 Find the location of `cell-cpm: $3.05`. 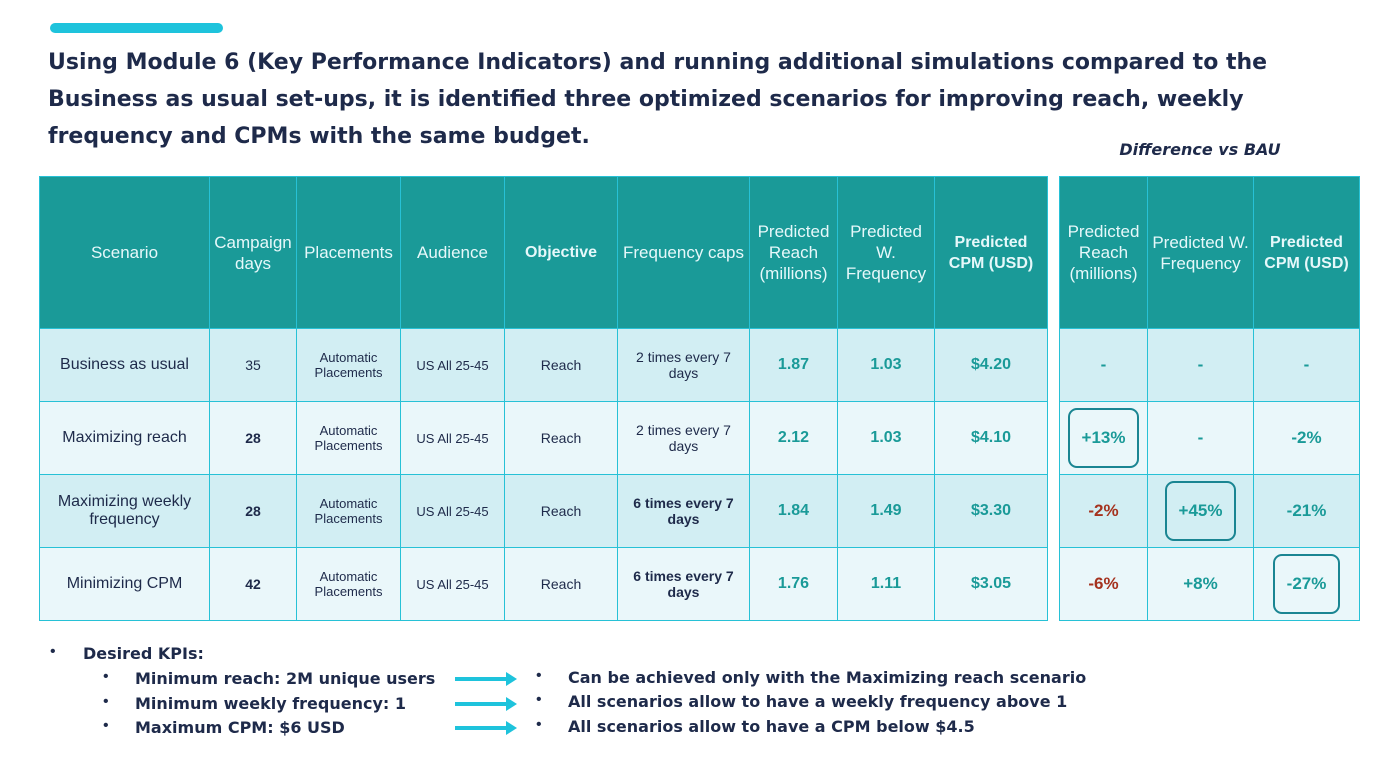

cell-cpm: $3.05 is located at coordinates (991, 584).